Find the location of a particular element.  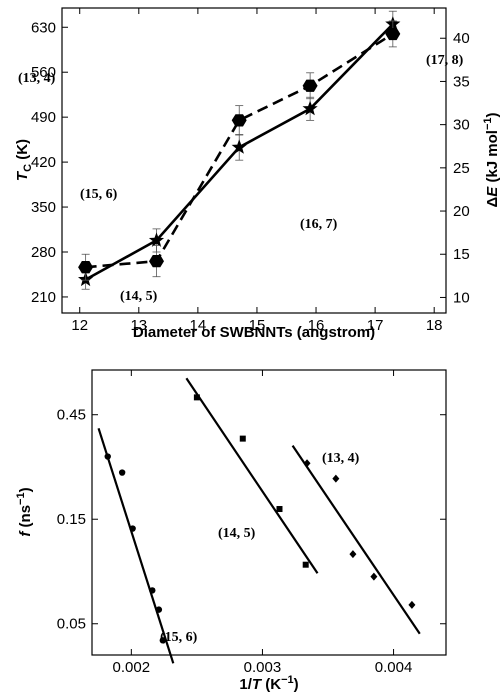

top-x-tick-label: 17 is located at coordinates (375, 325).